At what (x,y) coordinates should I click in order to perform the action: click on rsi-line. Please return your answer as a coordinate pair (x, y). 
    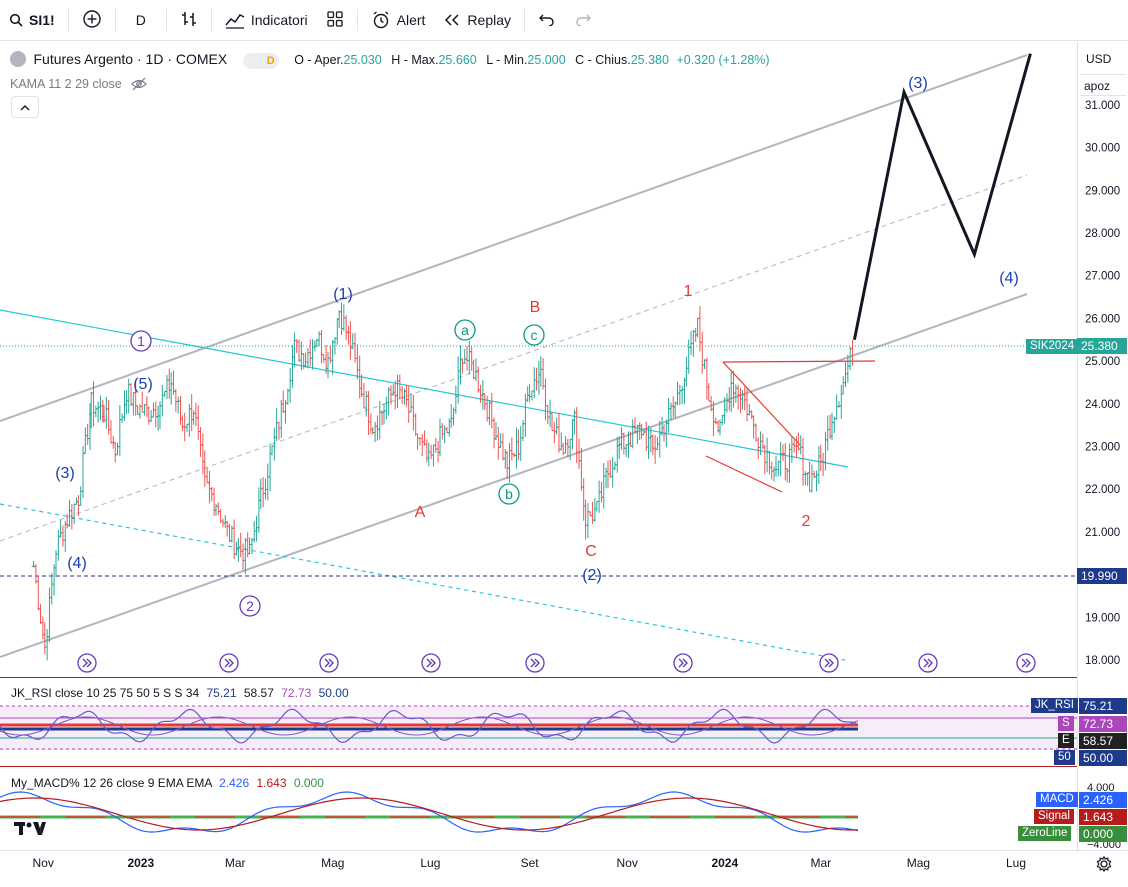
    Looking at the image, I should click on (429, 726).